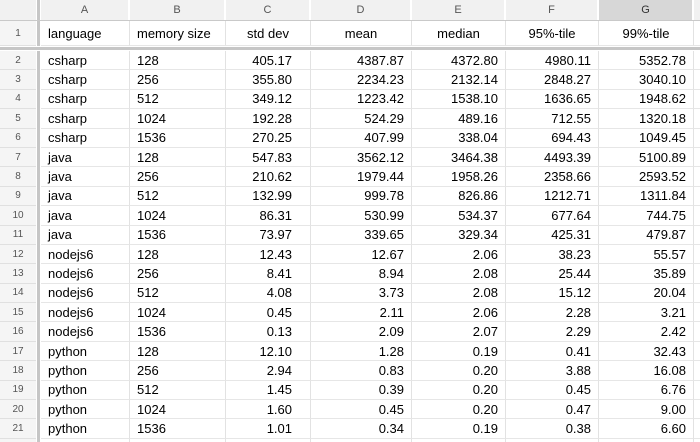 The height and width of the screenshot is (442, 700). I want to click on cell-D1: mean, so click(361, 33).